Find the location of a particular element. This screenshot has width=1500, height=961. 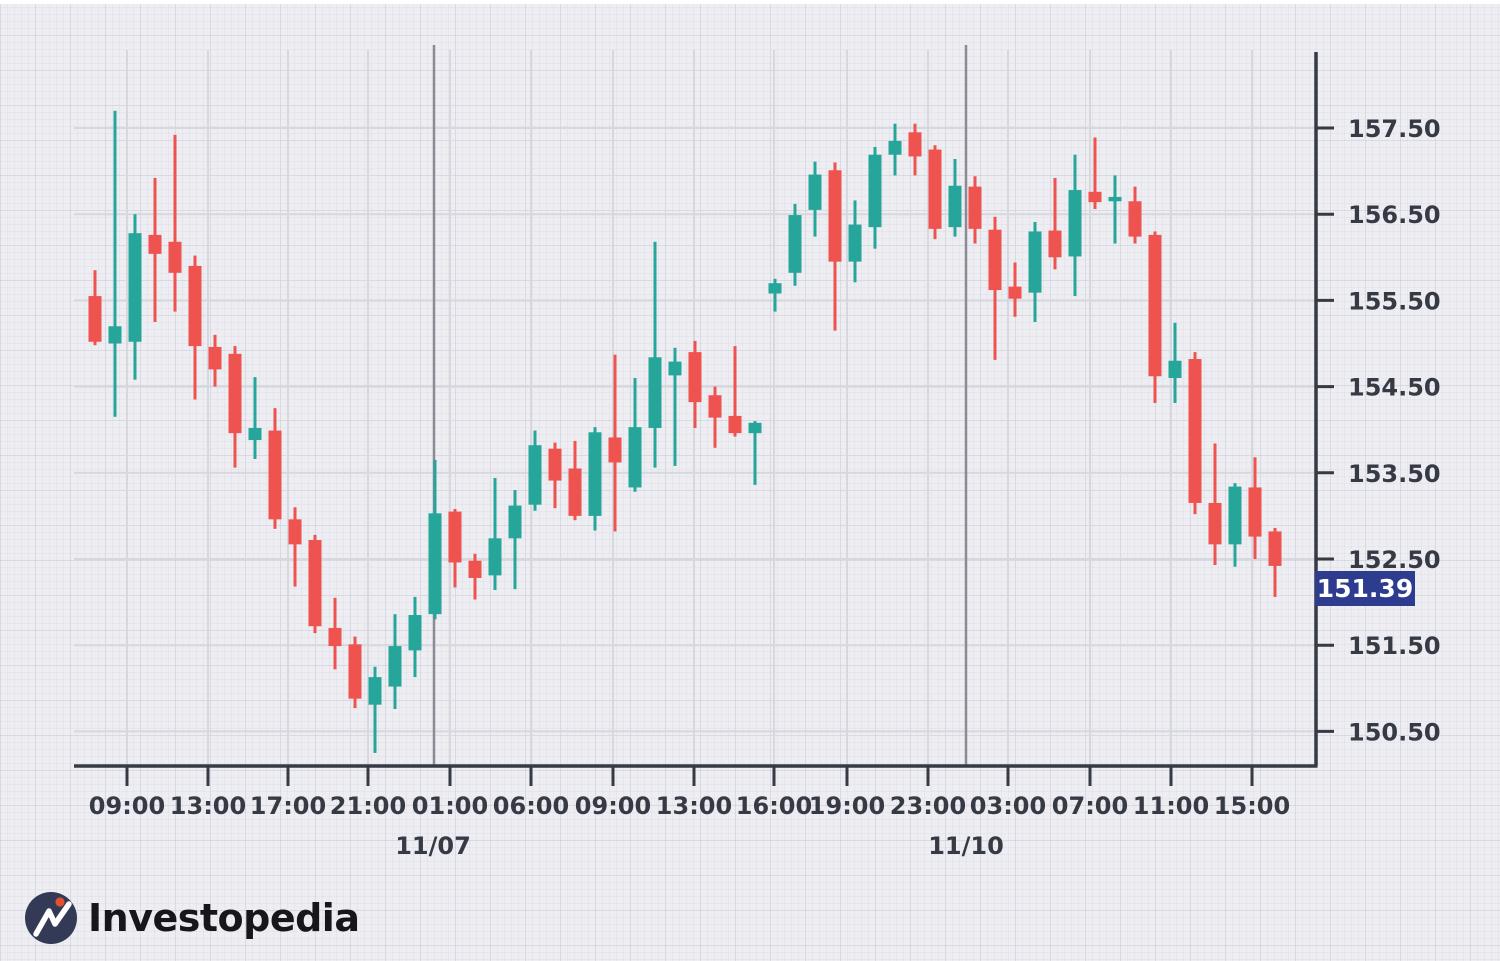

x-tick-label: 01:00 is located at coordinates (450, 806).